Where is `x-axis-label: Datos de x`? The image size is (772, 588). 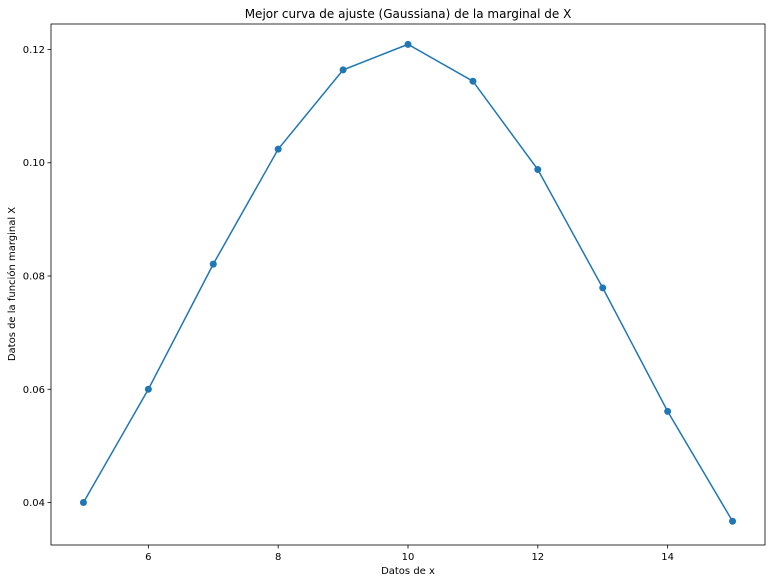
x-axis-label: Datos de x is located at coordinates (408, 571).